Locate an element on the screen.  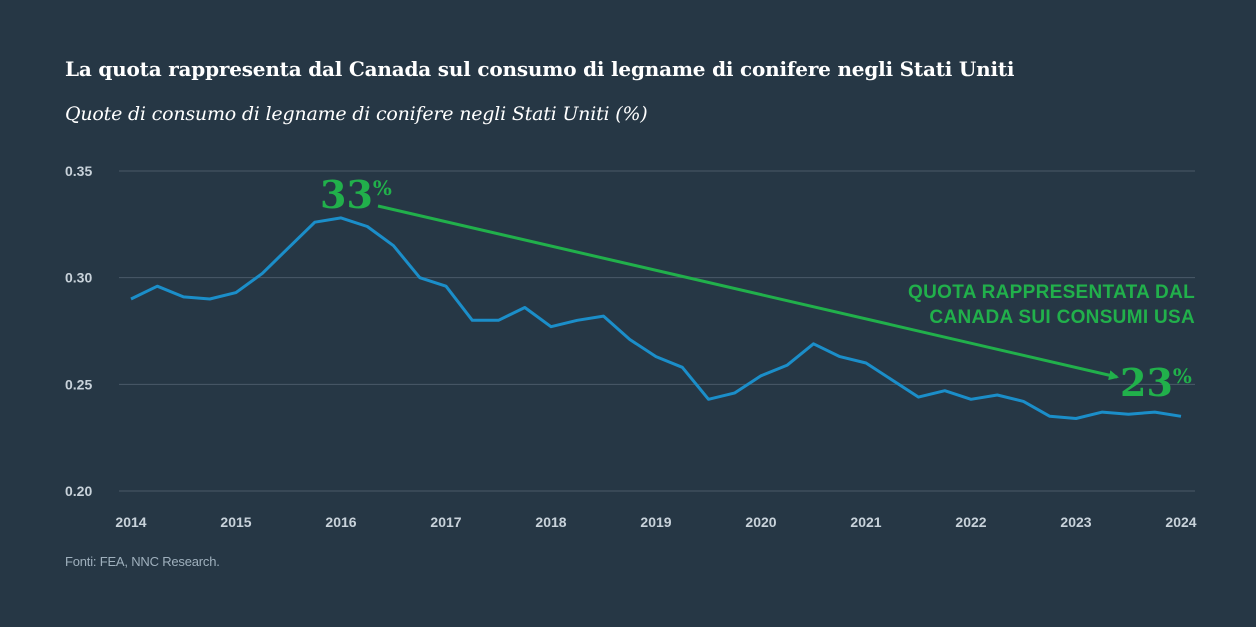
callout-line-1: QUOTA RAPPRESENTATA DAL is located at coordinates (1051, 292).